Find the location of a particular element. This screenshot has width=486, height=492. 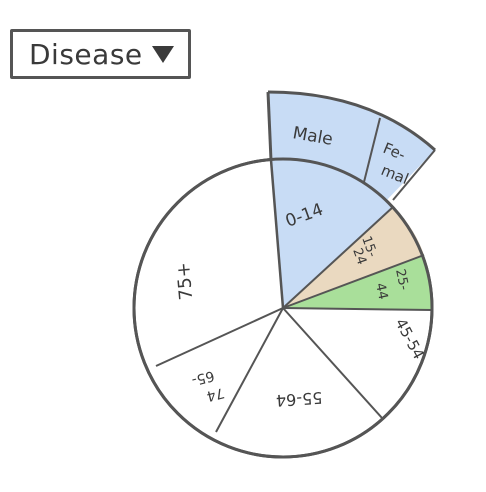

divider-0-14-left is located at coordinates (277, 234).